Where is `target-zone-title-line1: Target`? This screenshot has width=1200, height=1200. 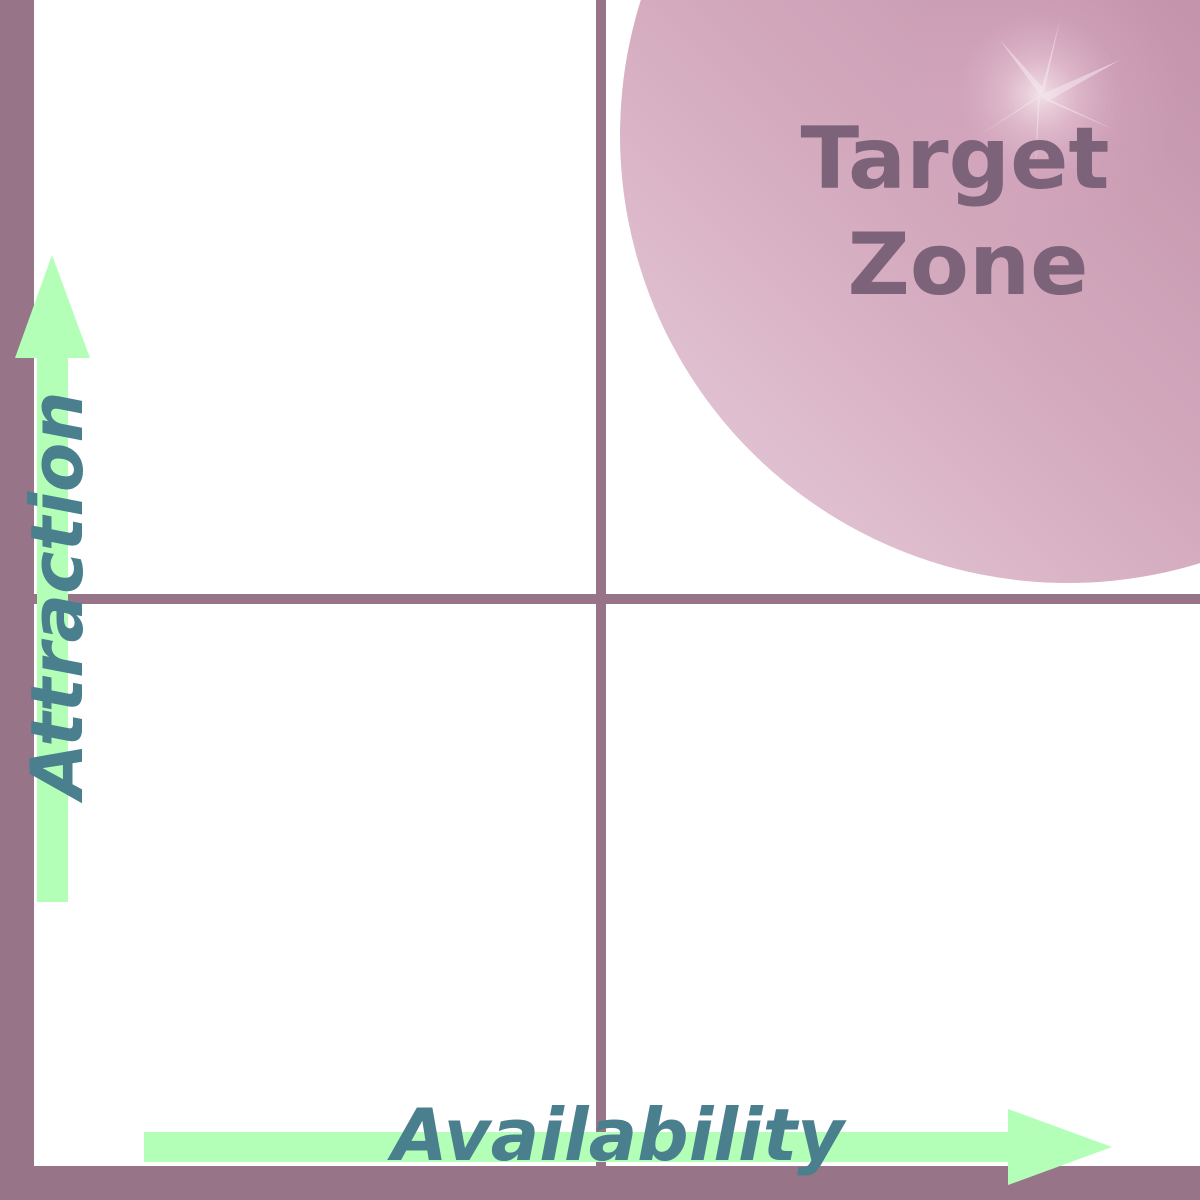
target-zone-title-line1: Target is located at coordinates (954, 159).